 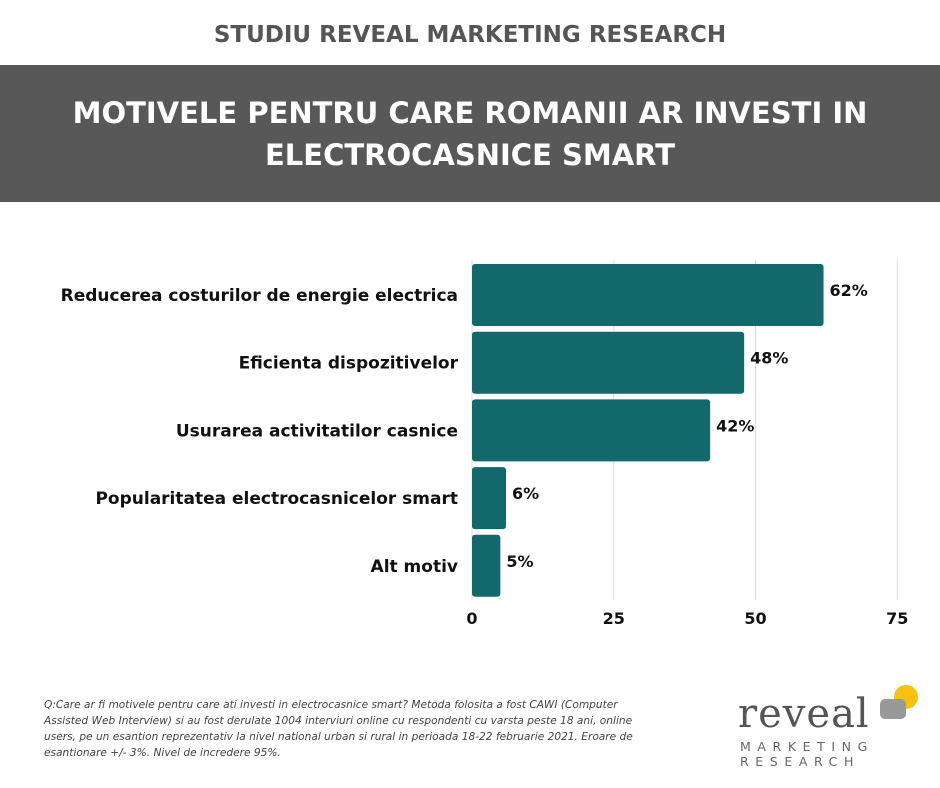 I want to click on value-label: 62%, so click(x=849, y=290).